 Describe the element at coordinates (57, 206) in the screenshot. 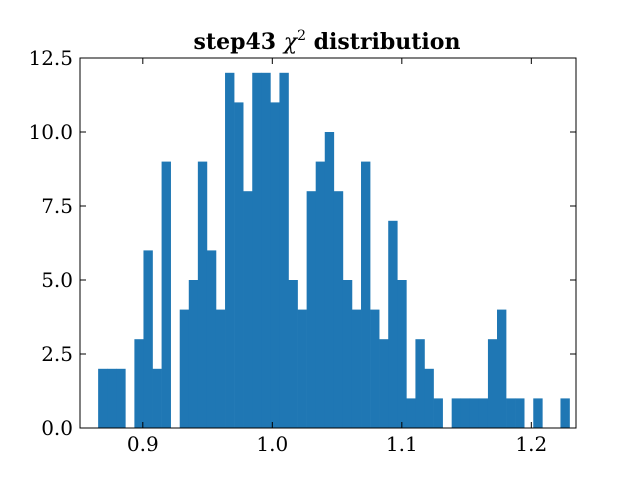

I see `y-tick-label: 7.5` at that location.